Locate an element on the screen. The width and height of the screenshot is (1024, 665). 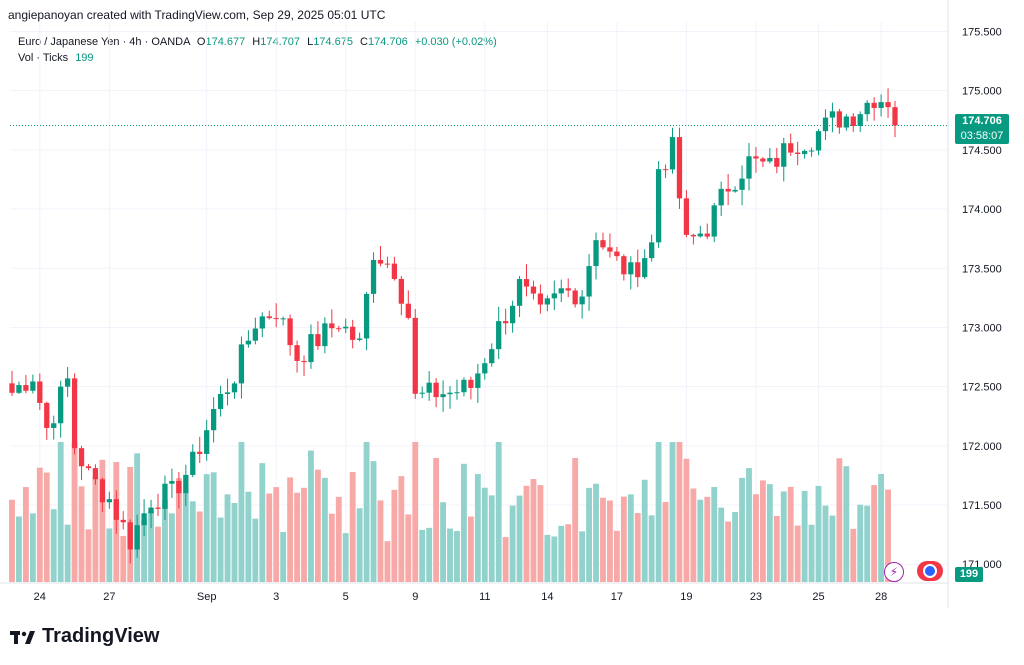
x-tick-label: 14 is located at coordinates (547, 597).